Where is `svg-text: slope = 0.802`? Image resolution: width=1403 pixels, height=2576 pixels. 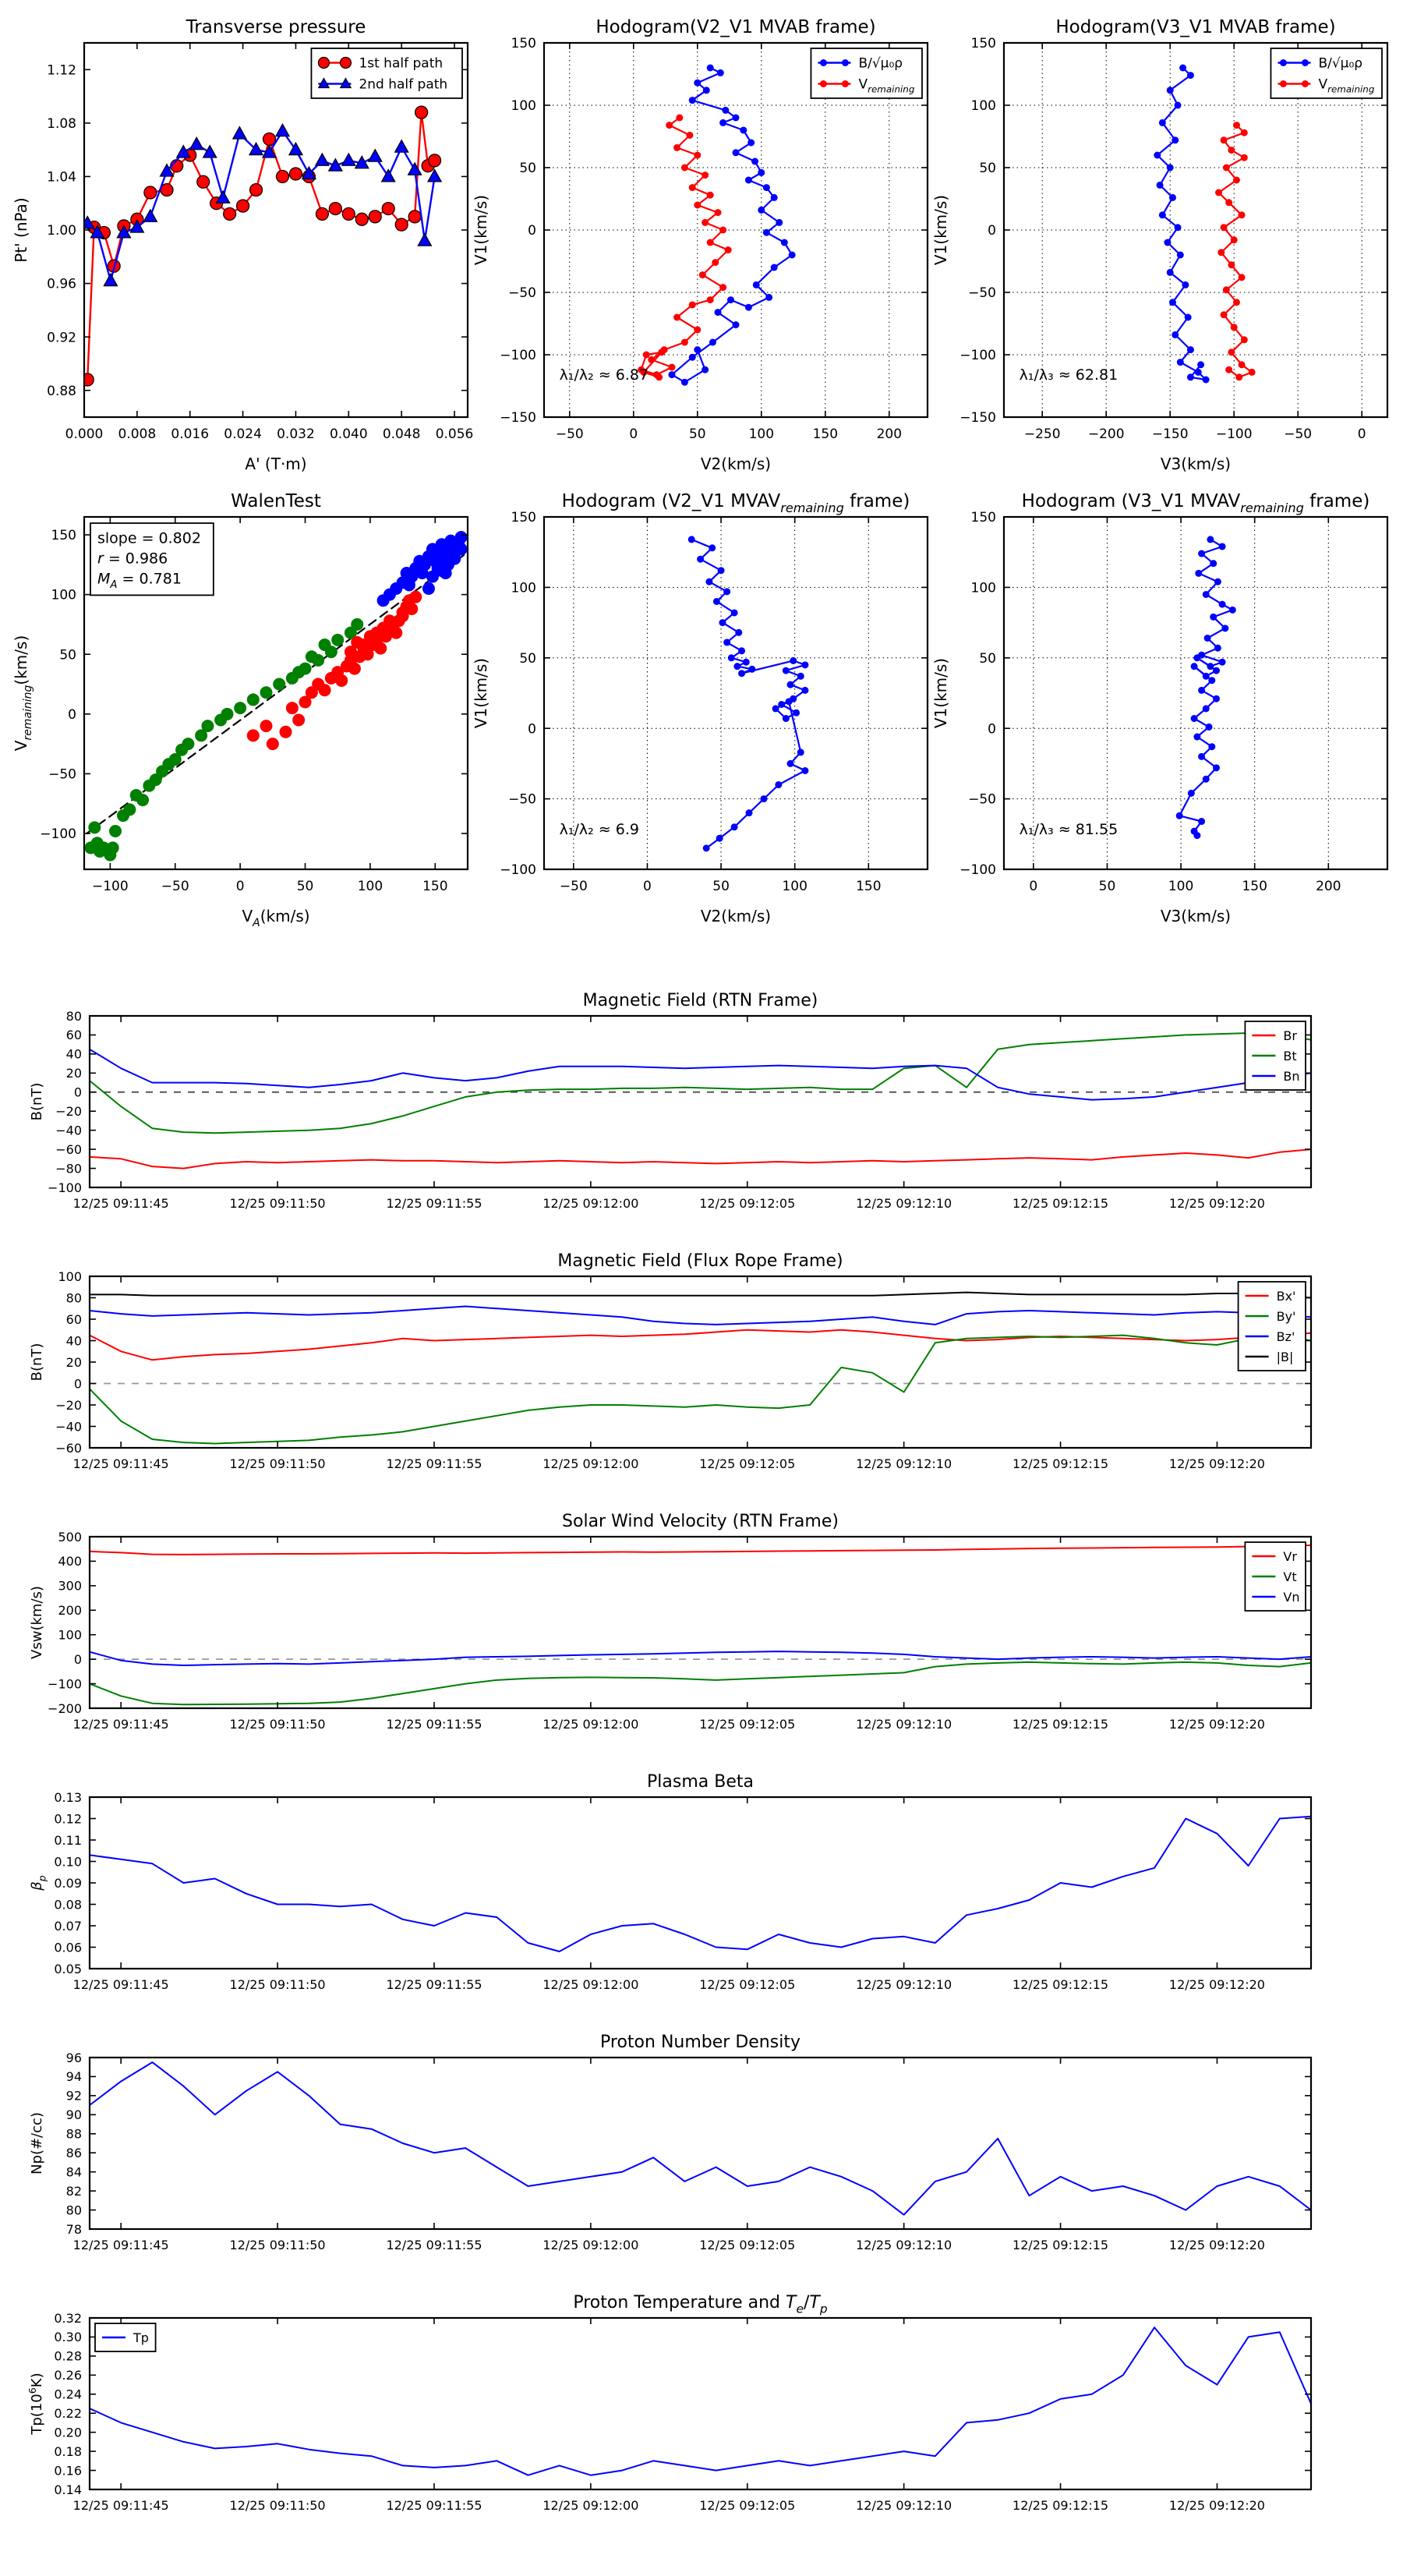 svg-text: slope = 0.802 is located at coordinates (149, 538).